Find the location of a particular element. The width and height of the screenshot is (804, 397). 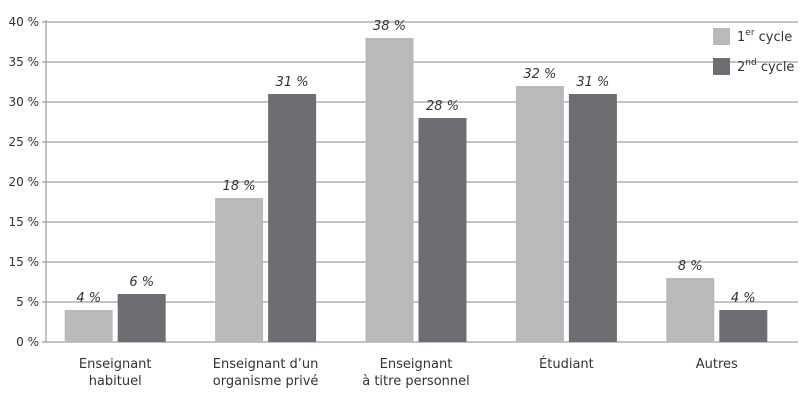

legend-label: 1er cycle is located at coordinates (764, 36).